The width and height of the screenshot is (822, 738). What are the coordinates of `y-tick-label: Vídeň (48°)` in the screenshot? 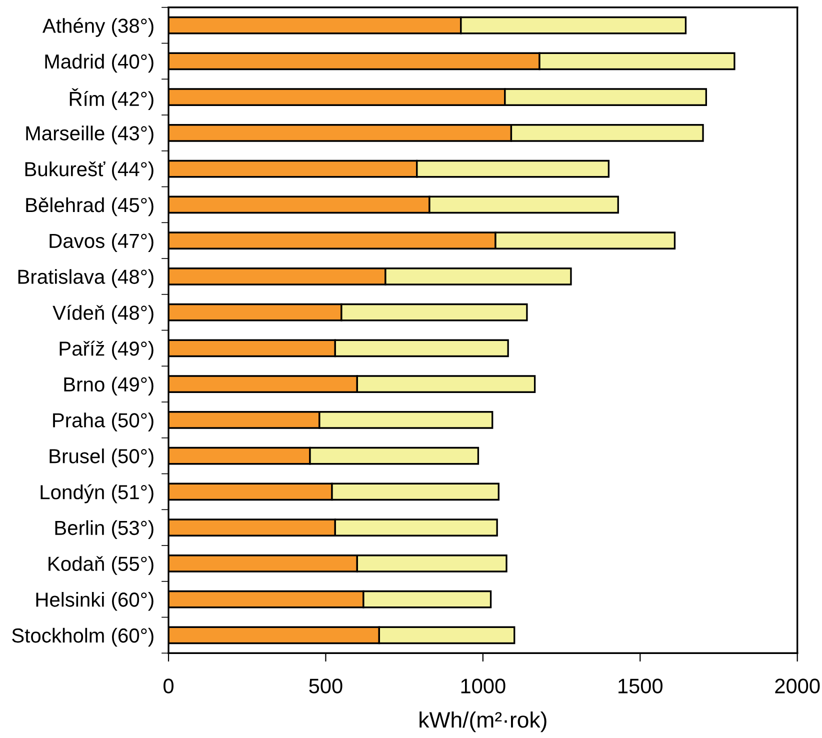 It's located at (103, 314).